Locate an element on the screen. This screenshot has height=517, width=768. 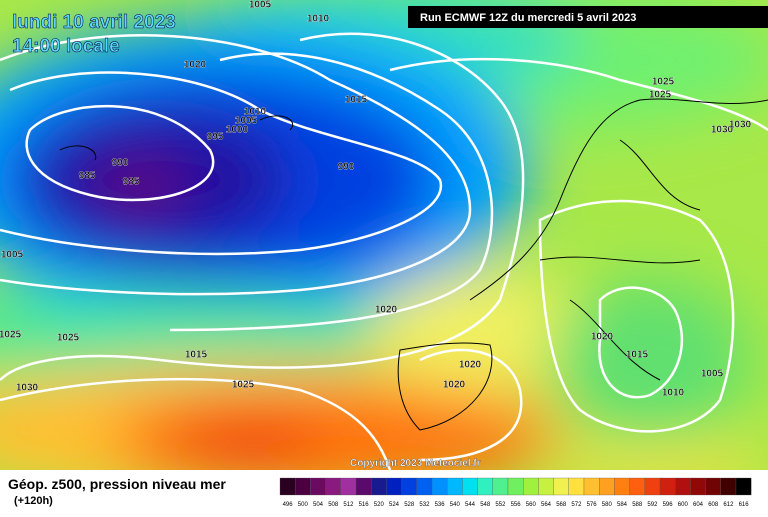
colorbar-label: 564 is located at coordinates (546, 505).